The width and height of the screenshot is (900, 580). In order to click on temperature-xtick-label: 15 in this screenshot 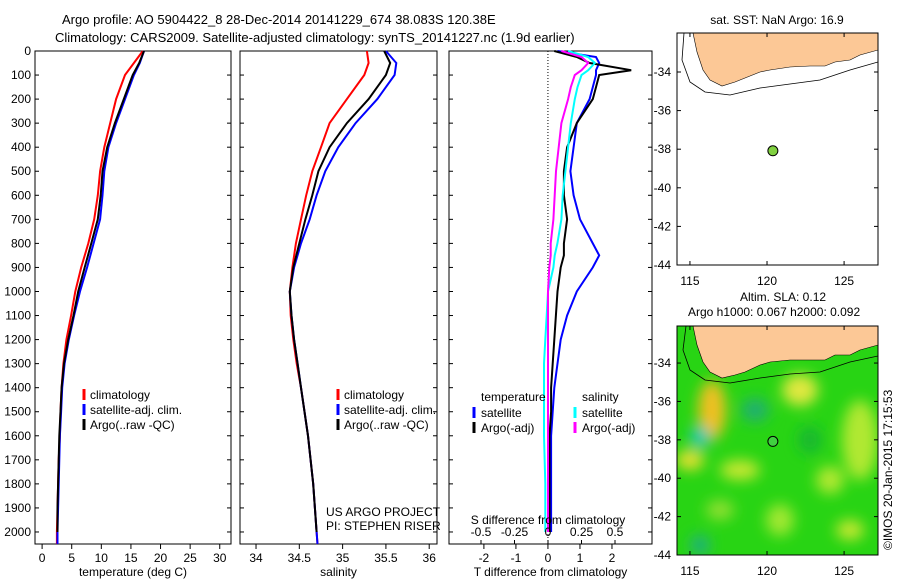, I will do `click(131, 558)`.